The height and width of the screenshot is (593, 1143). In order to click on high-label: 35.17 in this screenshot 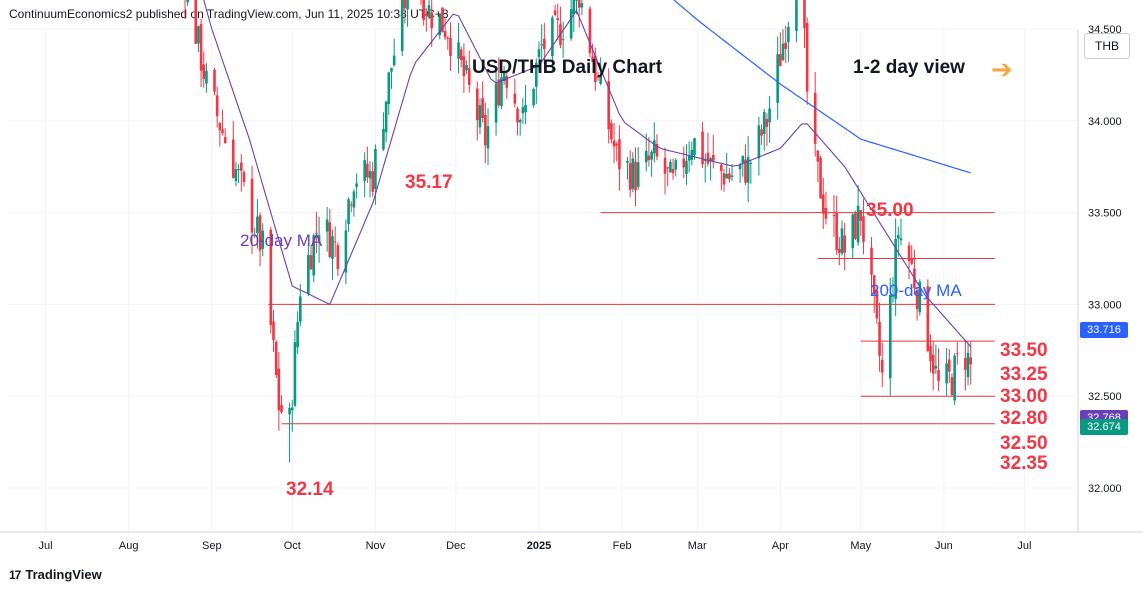, I will do `click(429, 182)`.